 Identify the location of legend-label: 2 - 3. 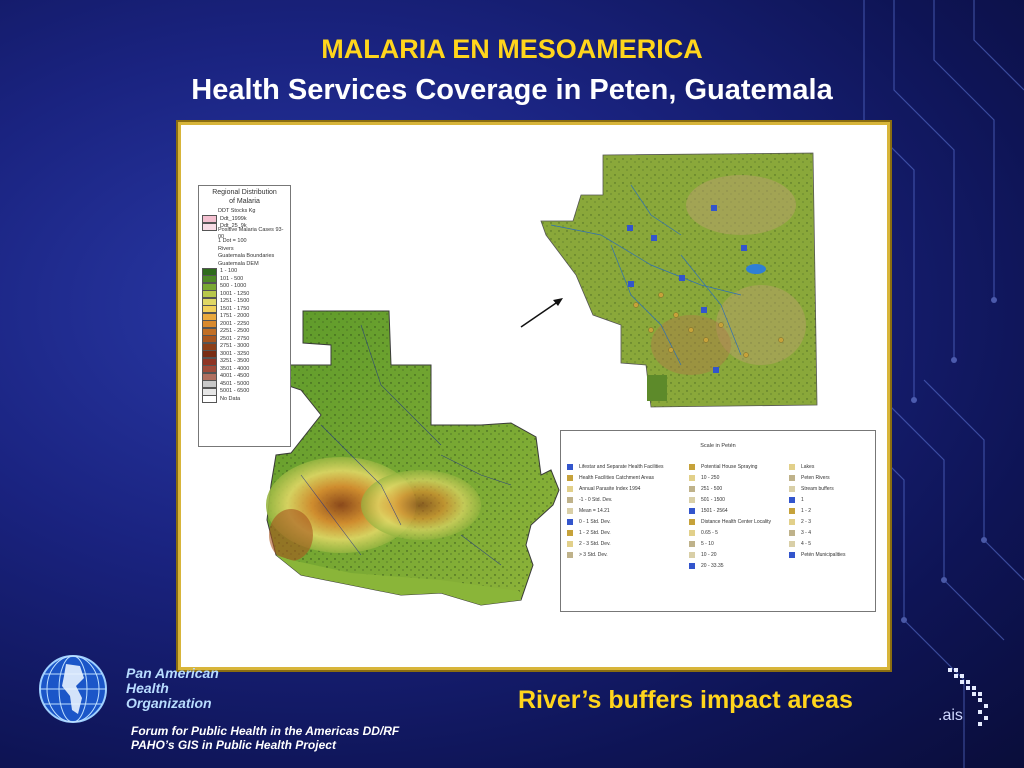
(806, 521).